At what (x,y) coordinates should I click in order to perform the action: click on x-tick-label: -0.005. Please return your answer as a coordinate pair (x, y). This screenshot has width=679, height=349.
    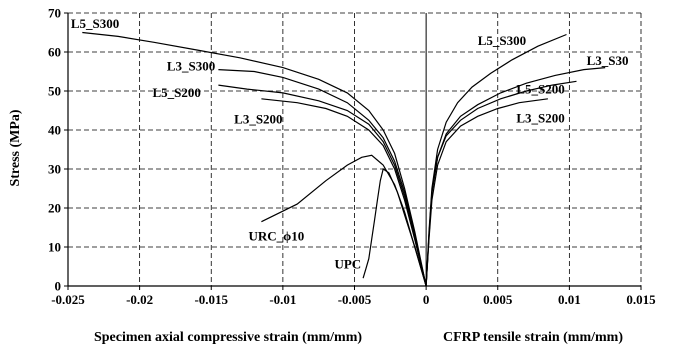
    Looking at the image, I should click on (355, 299).